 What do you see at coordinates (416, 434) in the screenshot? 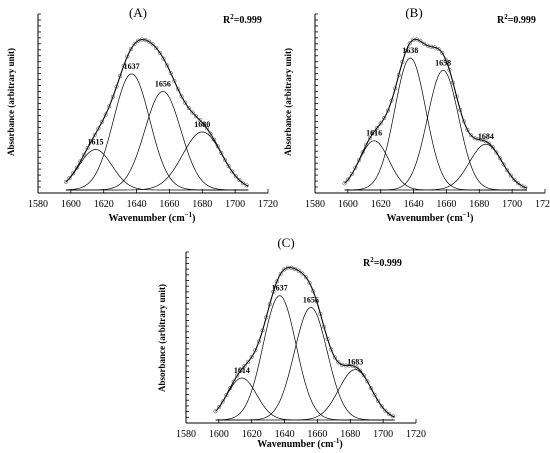
I see `x-tick-label: 1720` at bounding box center [416, 434].